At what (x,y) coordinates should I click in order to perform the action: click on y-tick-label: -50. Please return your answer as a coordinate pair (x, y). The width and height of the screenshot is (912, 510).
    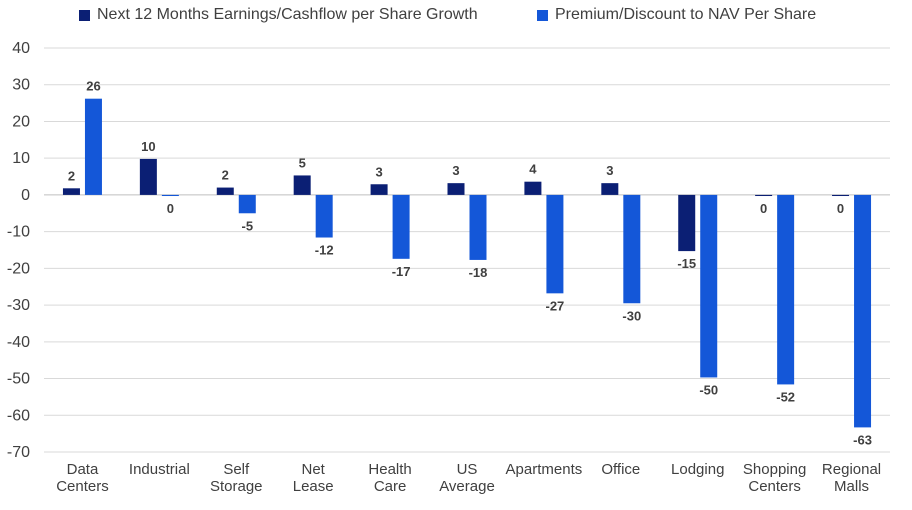
    Looking at the image, I should click on (18, 379).